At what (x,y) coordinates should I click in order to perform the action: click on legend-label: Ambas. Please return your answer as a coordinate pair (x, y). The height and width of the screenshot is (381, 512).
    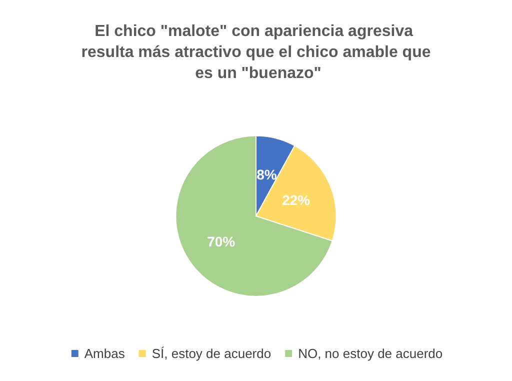
    Looking at the image, I should click on (105, 353).